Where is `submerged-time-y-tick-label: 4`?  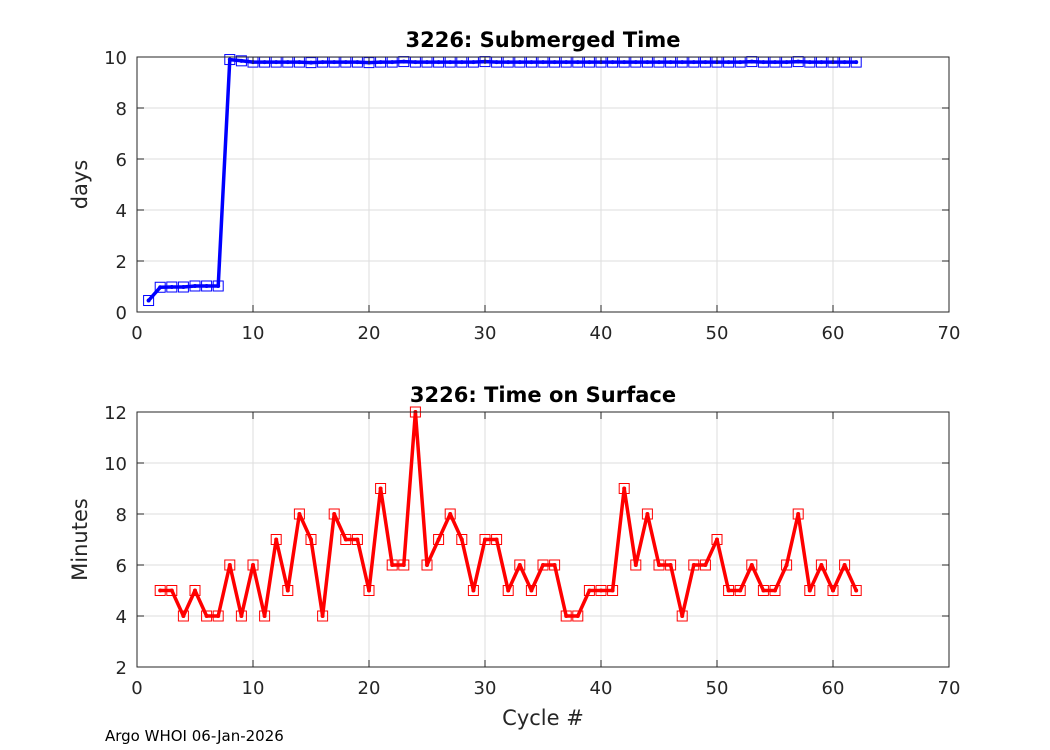 submerged-time-y-tick-label: 4 is located at coordinates (121, 211).